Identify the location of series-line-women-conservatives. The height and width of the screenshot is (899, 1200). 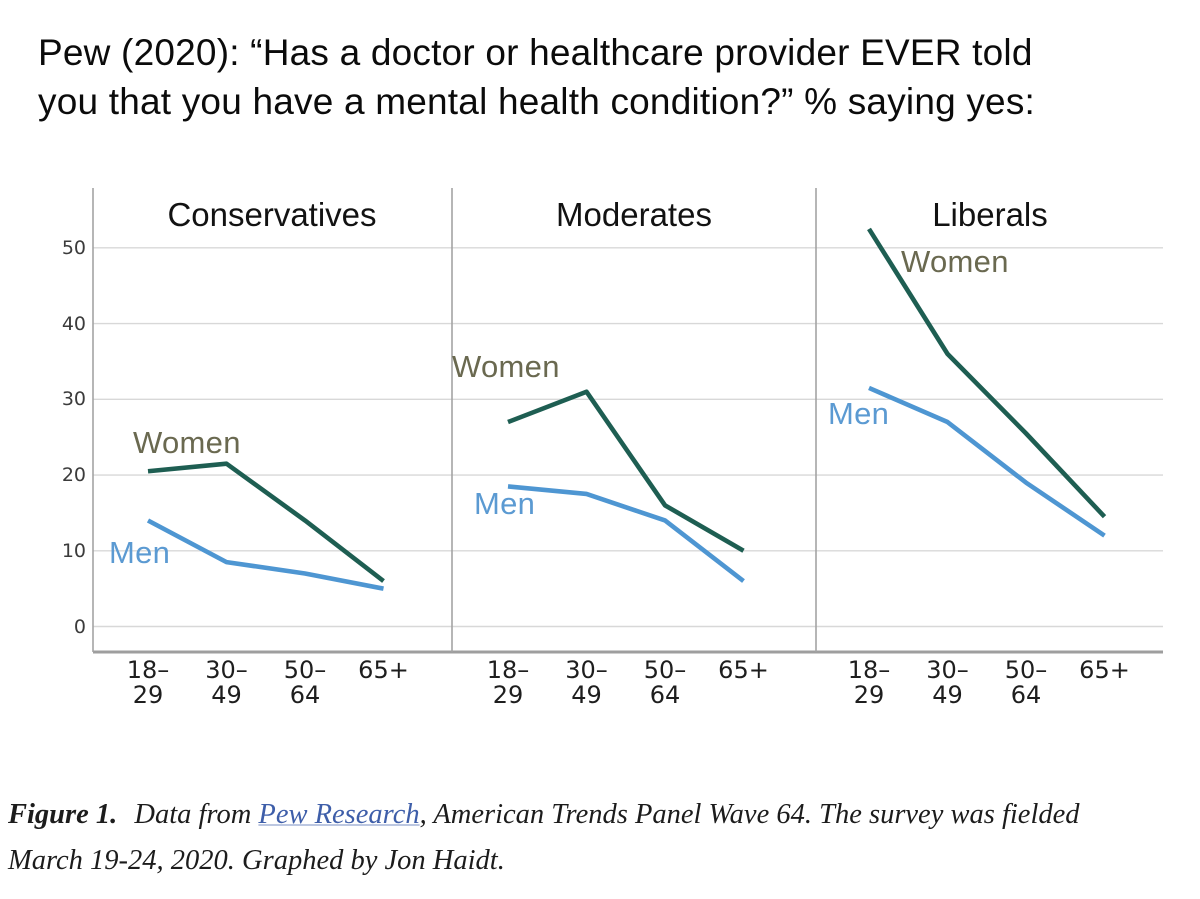
(266, 522).